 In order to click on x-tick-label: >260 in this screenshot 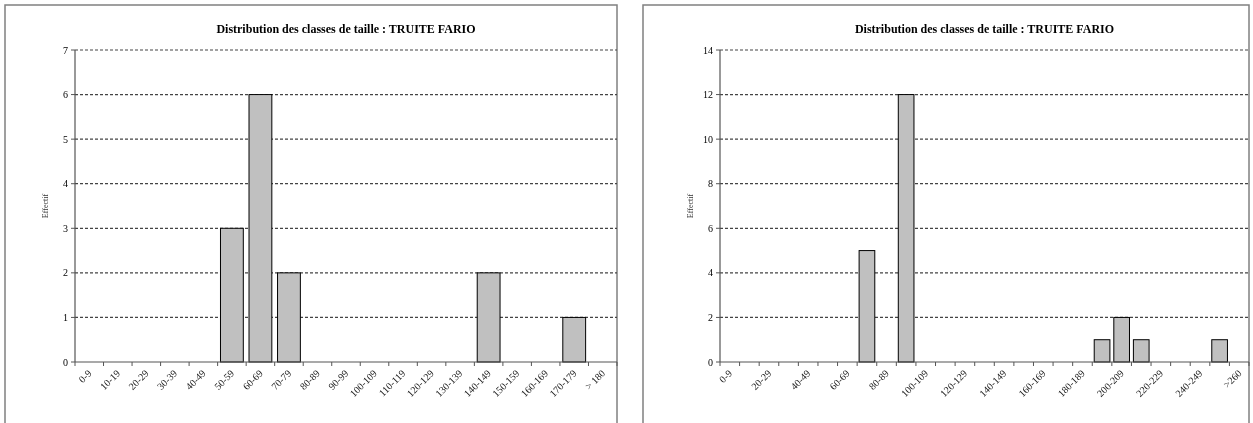, I will do `click(1232, 379)`.